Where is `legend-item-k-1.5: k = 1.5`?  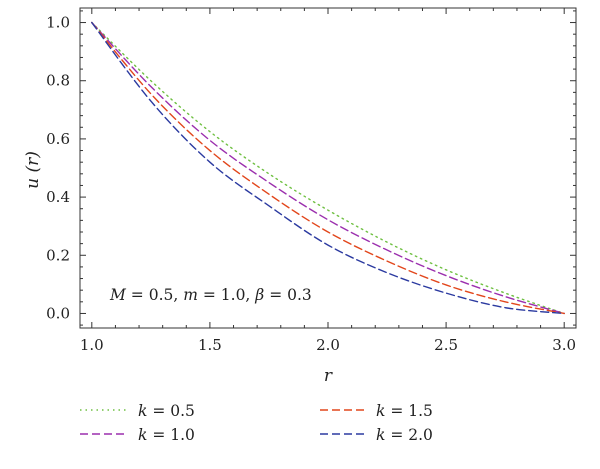
legend-item-k-1.5: k = 1.5 is located at coordinates (376, 411).